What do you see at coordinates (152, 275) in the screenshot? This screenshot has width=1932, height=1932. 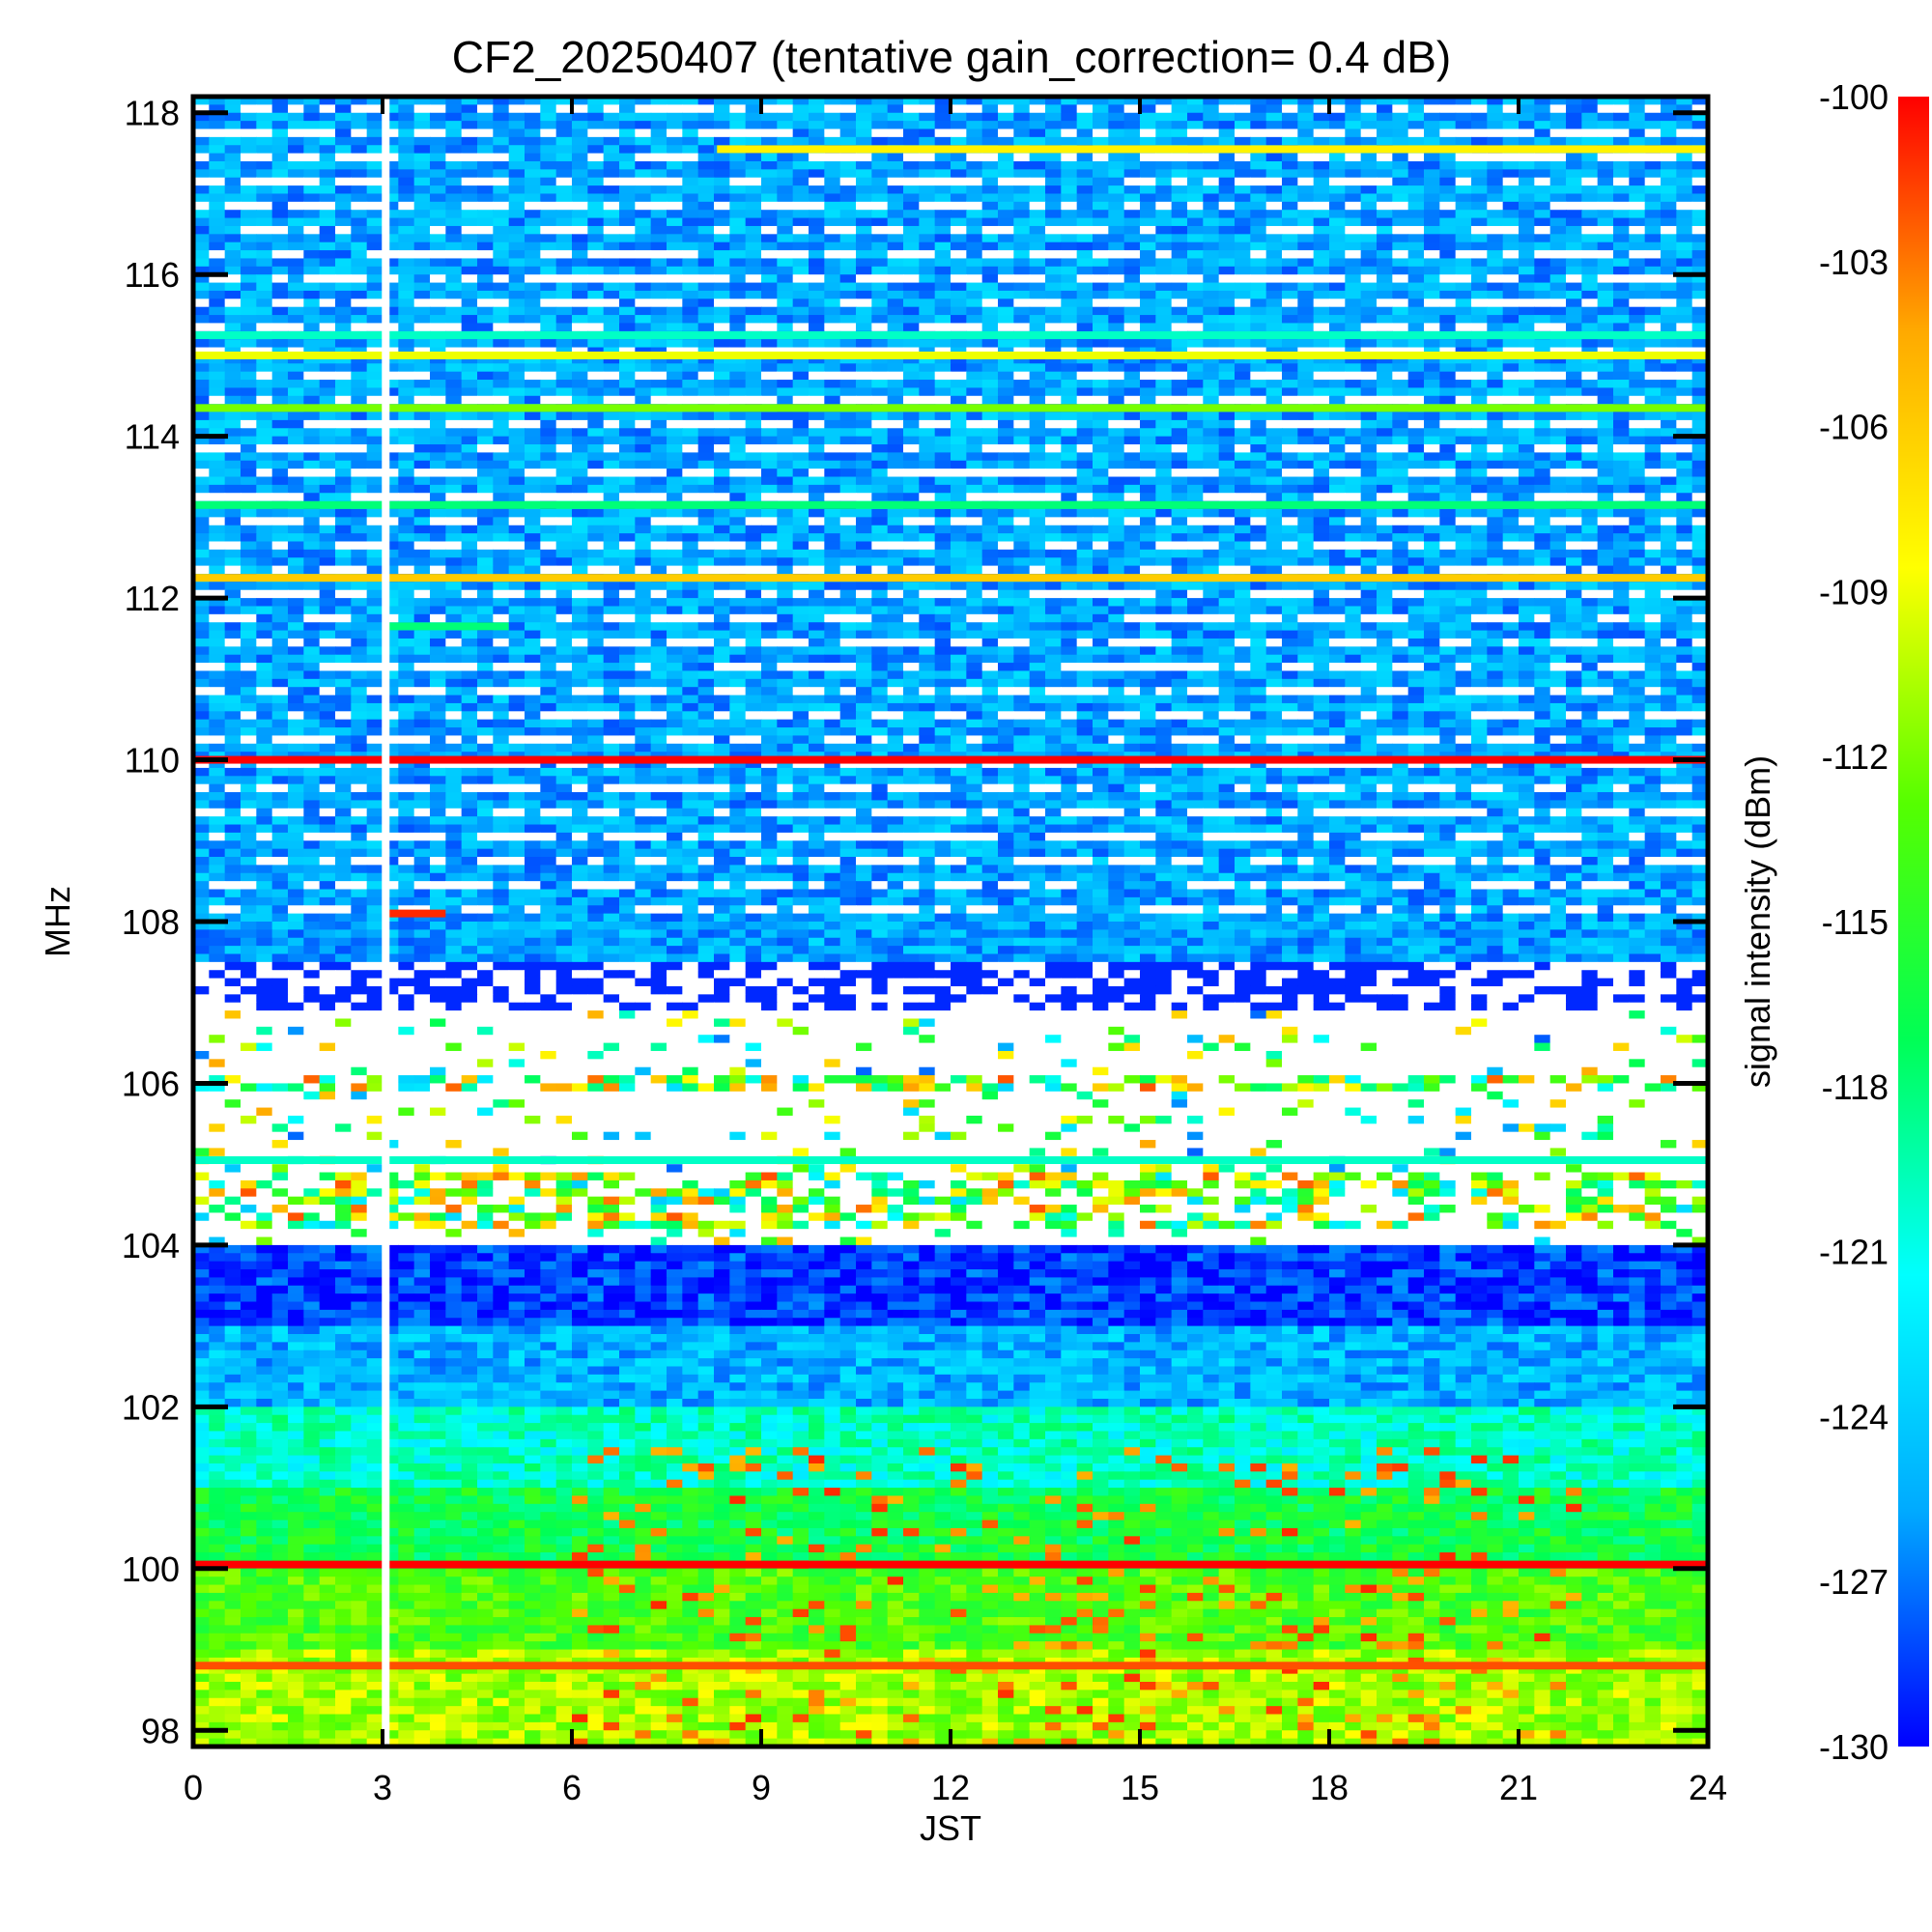 I see `y-tick-label: 116` at bounding box center [152, 275].